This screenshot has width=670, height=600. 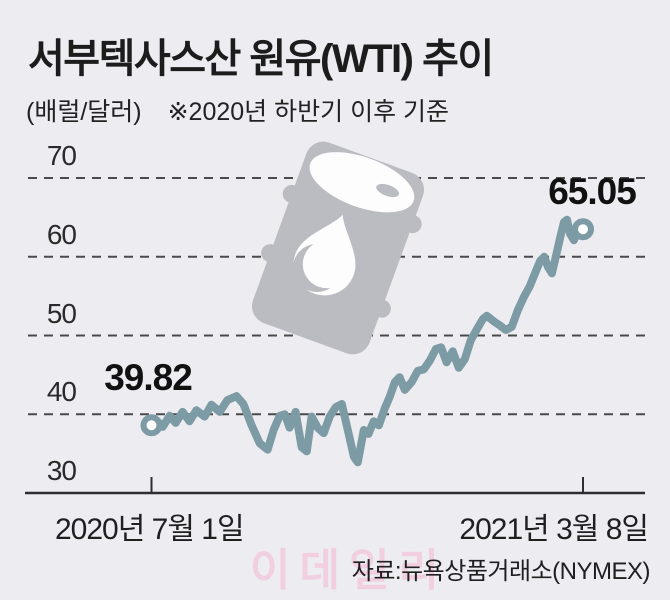 What do you see at coordinates (61, 313) in the screenshot?
I see `y-tick-label: 50` at bounding box center [61, 313].